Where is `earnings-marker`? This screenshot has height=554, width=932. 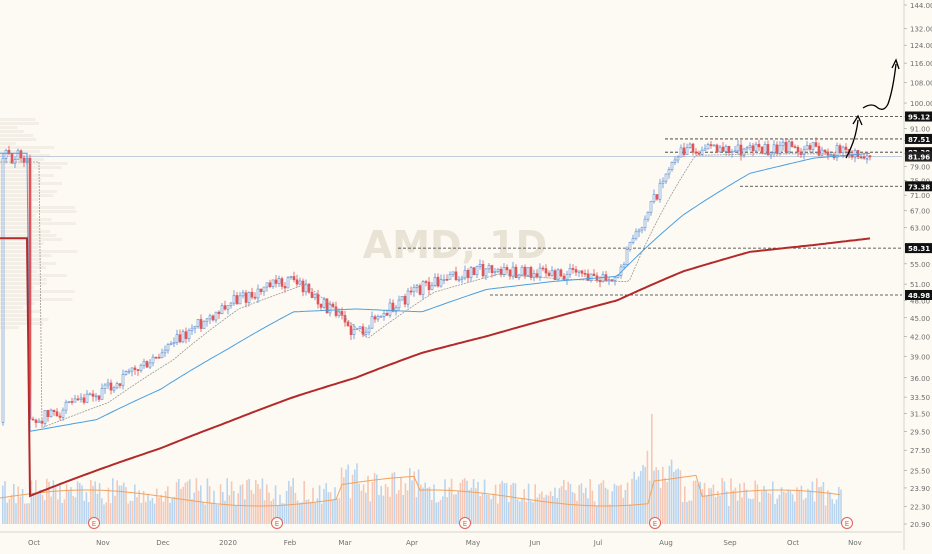
earnings-marker is located at coordinates (94, 523).